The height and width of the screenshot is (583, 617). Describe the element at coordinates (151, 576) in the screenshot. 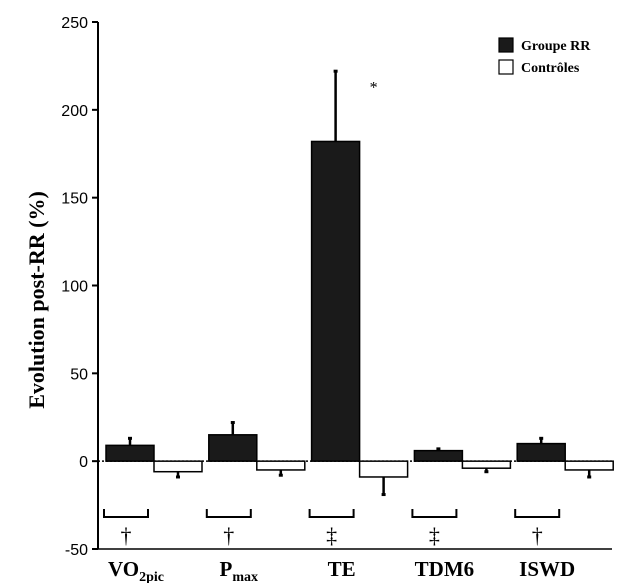

I see `category-label-subscript: 2pic` at that location.